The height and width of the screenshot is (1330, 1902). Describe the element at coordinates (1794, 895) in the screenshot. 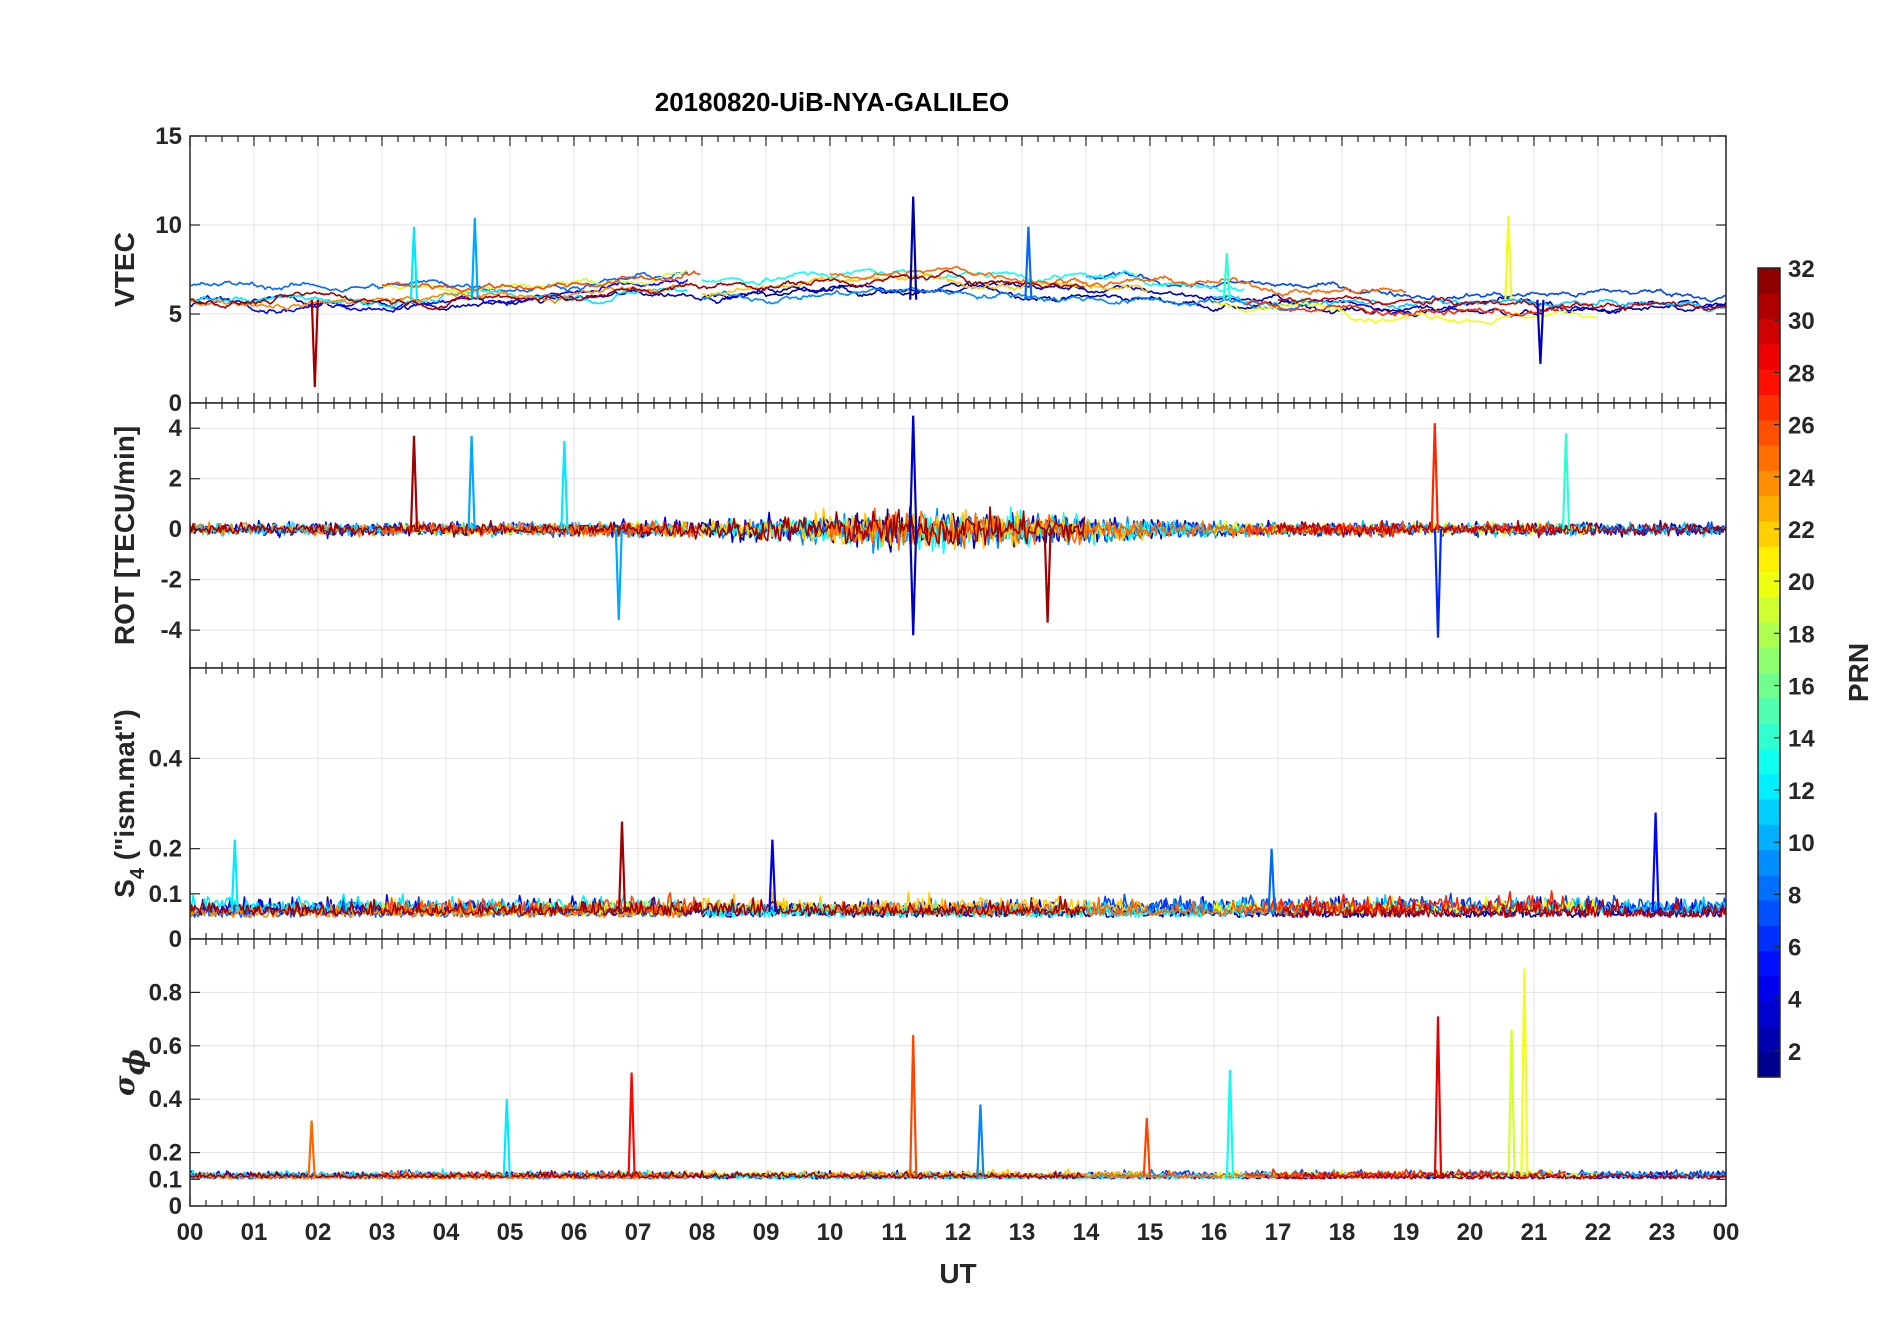

I see `colorbar-tick-label: 8` at that location.